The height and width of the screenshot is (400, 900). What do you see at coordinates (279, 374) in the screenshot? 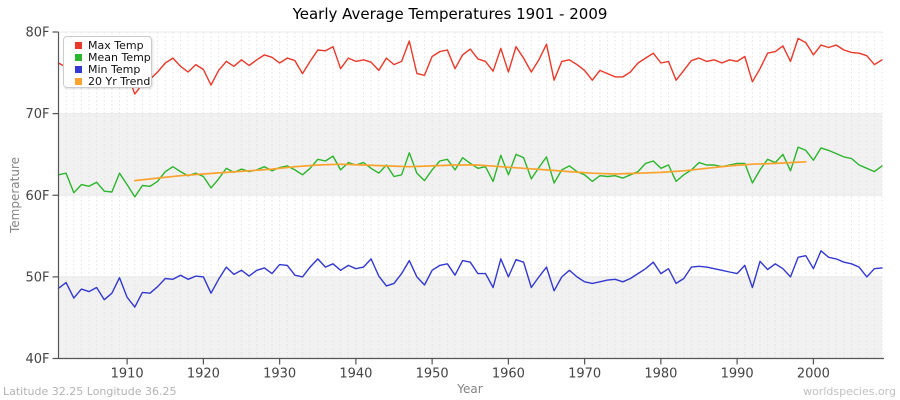
I see `x-tick-label: 1930` at bounding box center [279, 374].